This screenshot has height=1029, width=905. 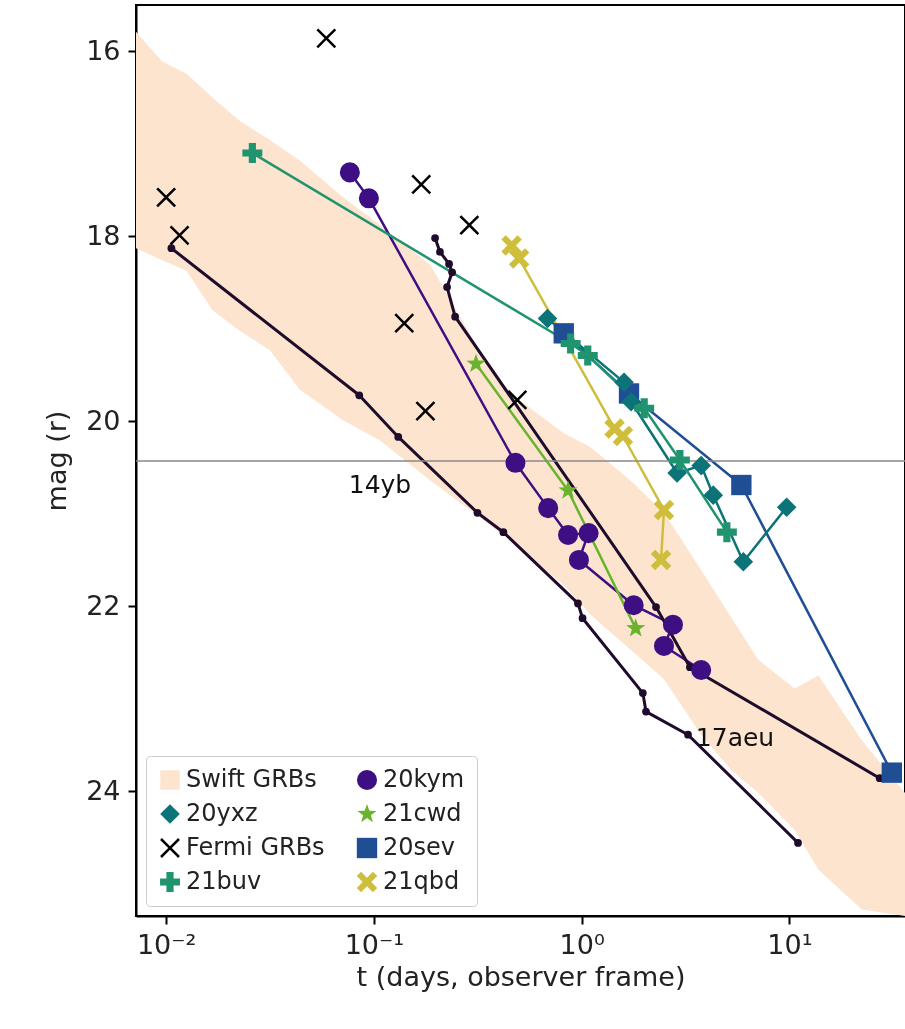 What do you see at coordinates (57, 461) in the screenshot?
I see `y-axis-title: mag (r)` at bounding box center [57, 461].